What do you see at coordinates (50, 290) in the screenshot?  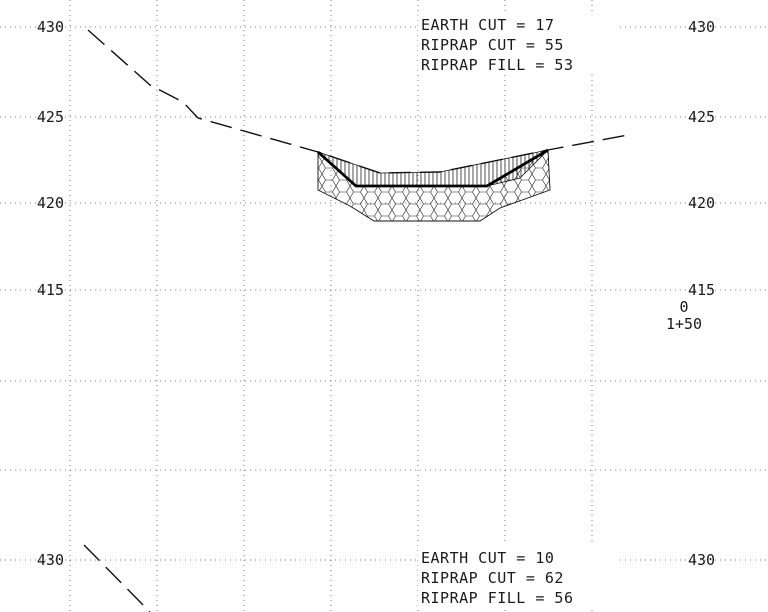 I see `elev-label-left-415: 415` at bounding box center [50, 290].